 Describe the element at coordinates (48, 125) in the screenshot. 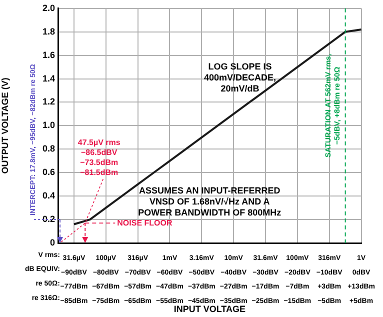

I see `y-tick-label: 1.0` at that location.